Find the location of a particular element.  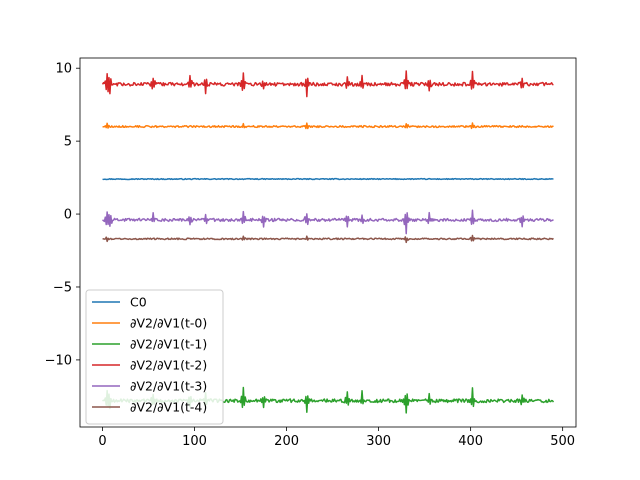

y-tick-label: −5 is located at coordinates (62, 287).